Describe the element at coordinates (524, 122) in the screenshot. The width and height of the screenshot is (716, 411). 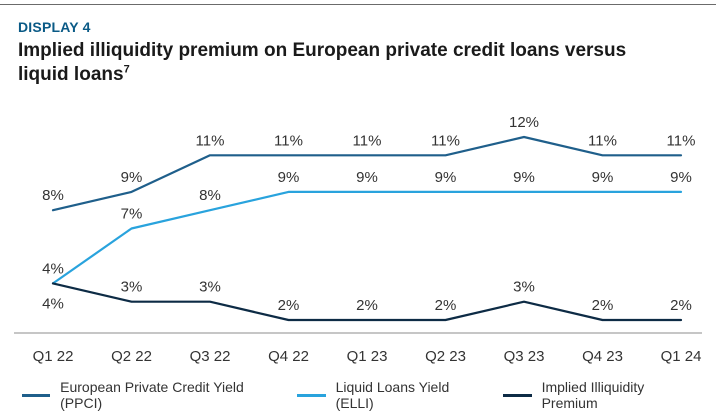
I see `data-label: 12%` at that location.